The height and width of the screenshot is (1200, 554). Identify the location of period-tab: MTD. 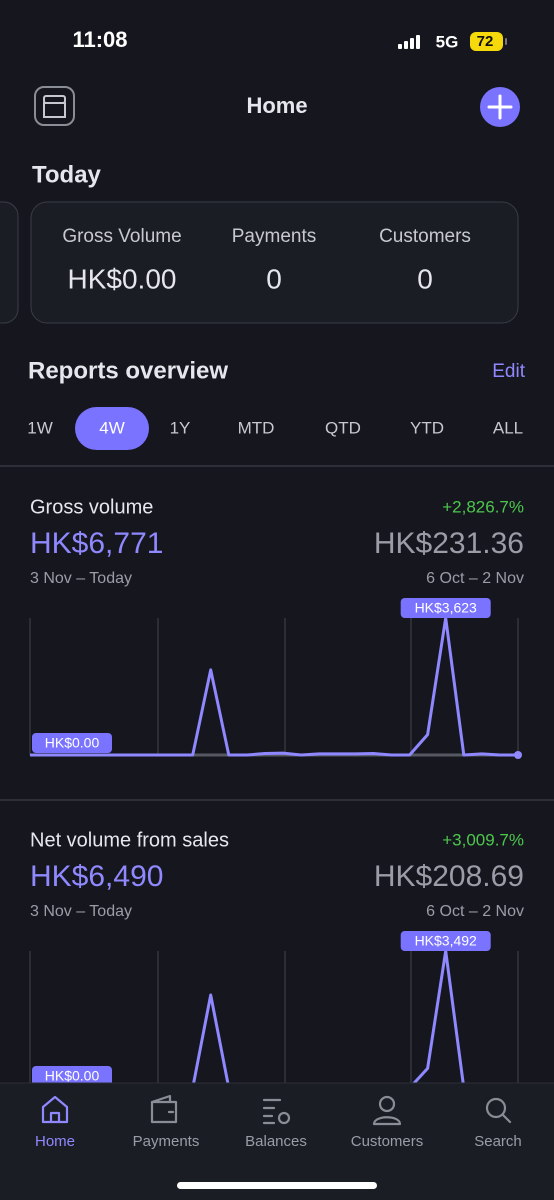
(256, 427).